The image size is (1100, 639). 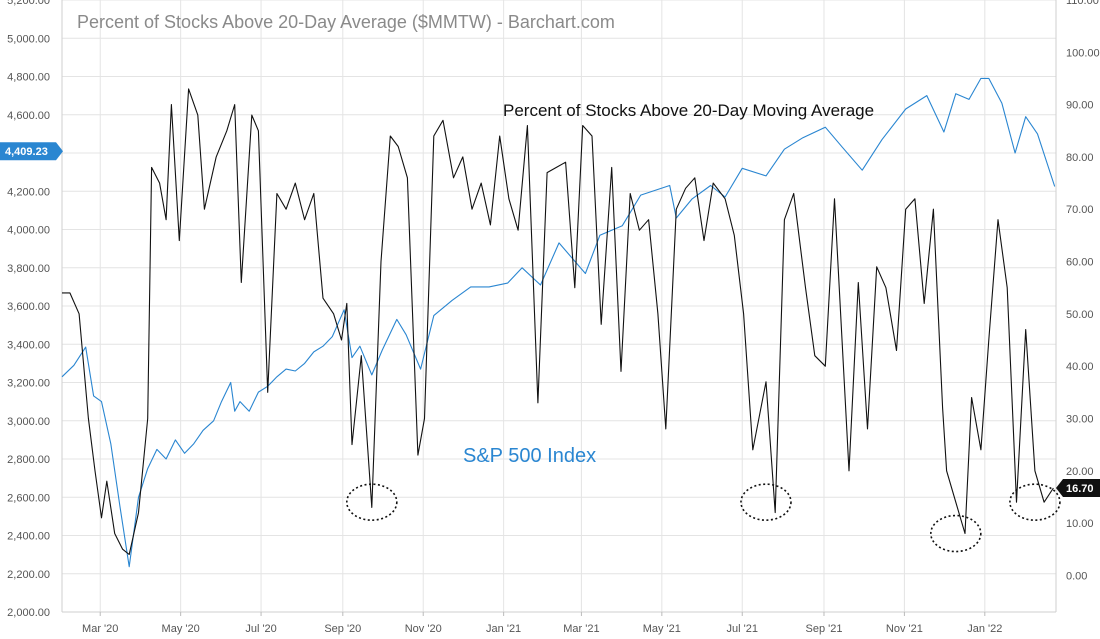 What do you see at coordinates (28, 613) in the screenshot?
I see `left-tick-label: 2,000.00` at bounding box center [28, 613].